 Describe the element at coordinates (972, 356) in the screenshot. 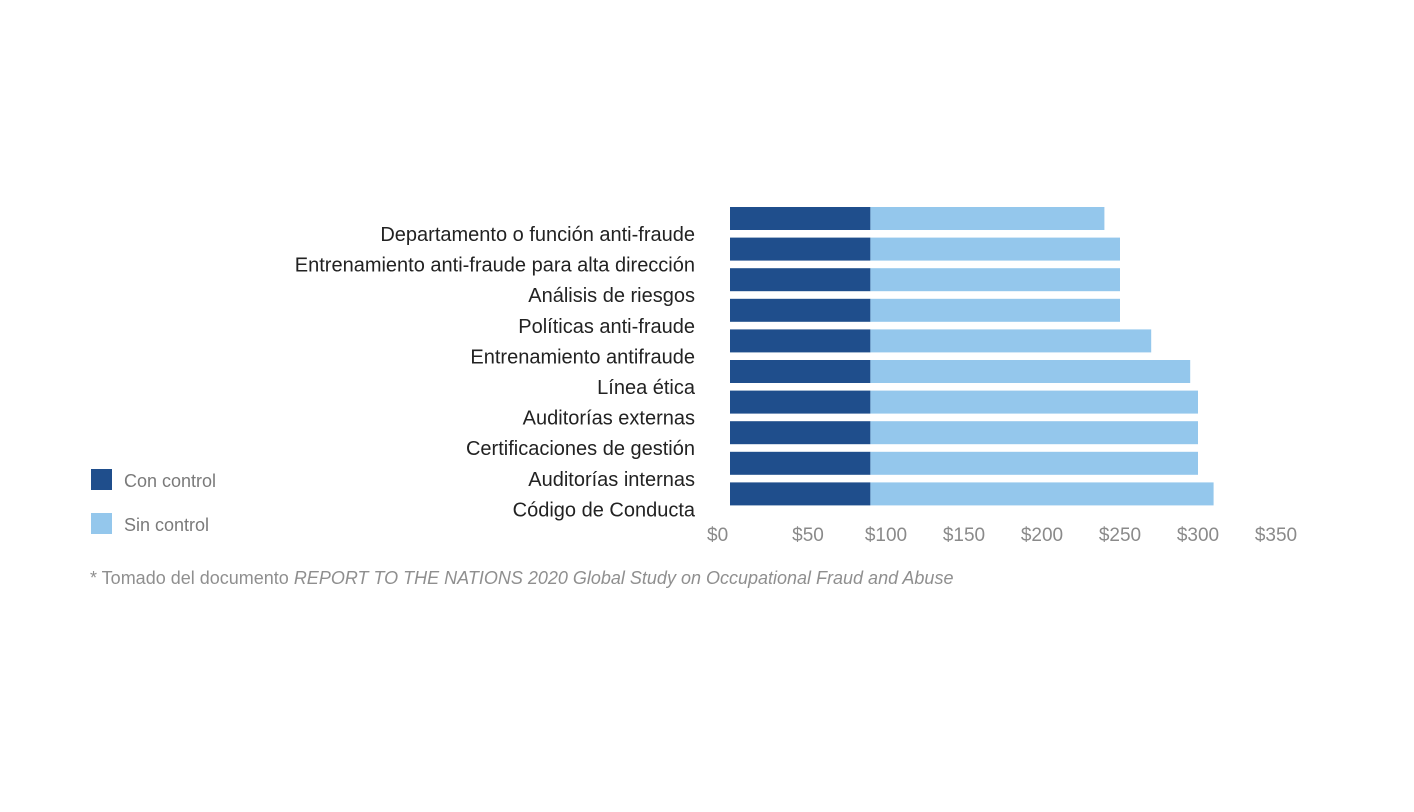

I see `bars-group` at that location.